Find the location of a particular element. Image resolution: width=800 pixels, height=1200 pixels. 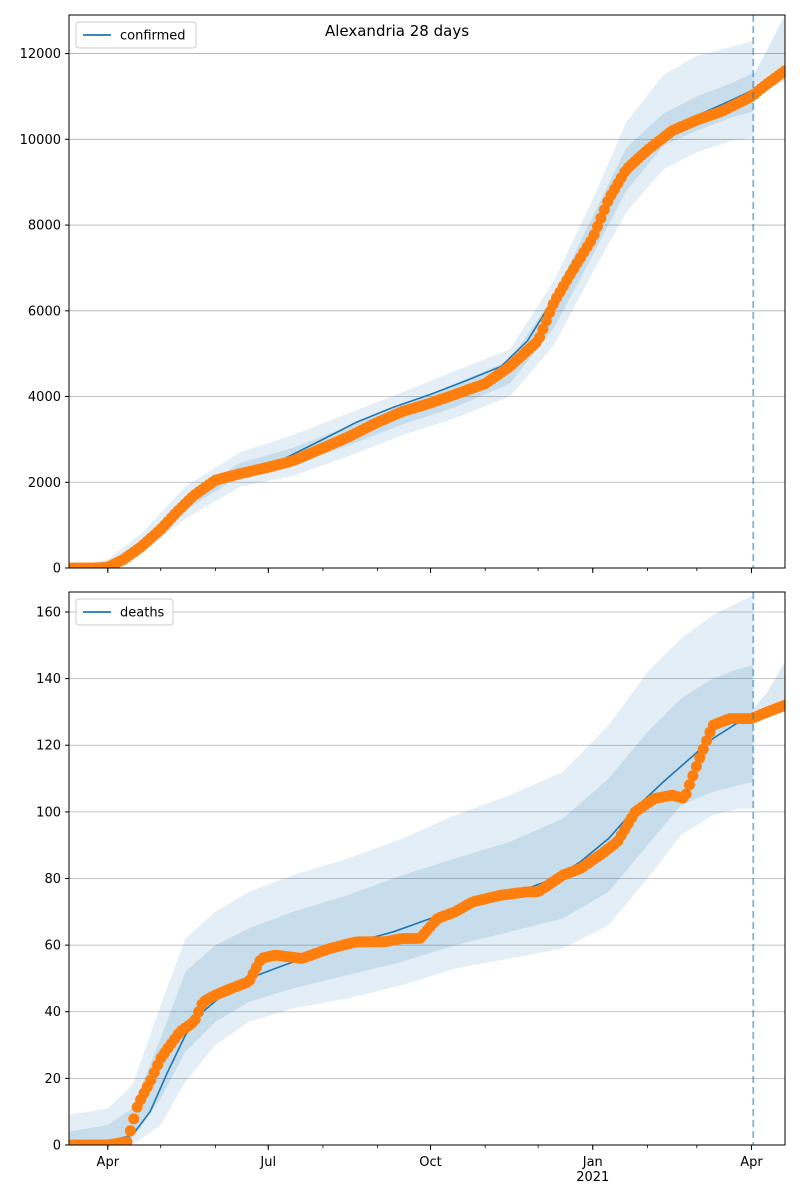

y-tick-label: 40 is located at coordinates (52, 1012).